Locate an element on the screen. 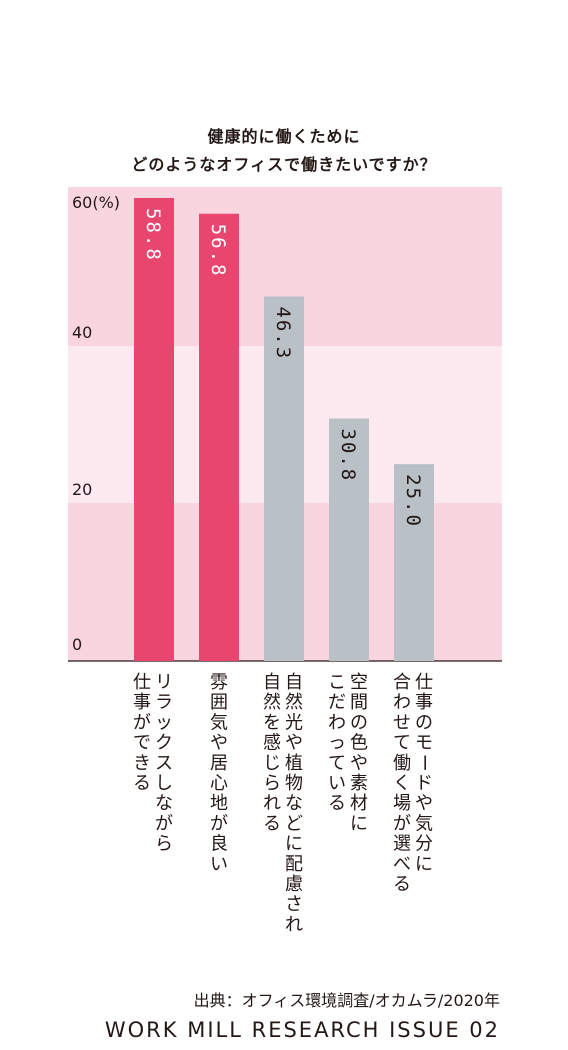 This screenshot has height=1050, width=568. category-label-char: じ is located at coordinates (272, 763).